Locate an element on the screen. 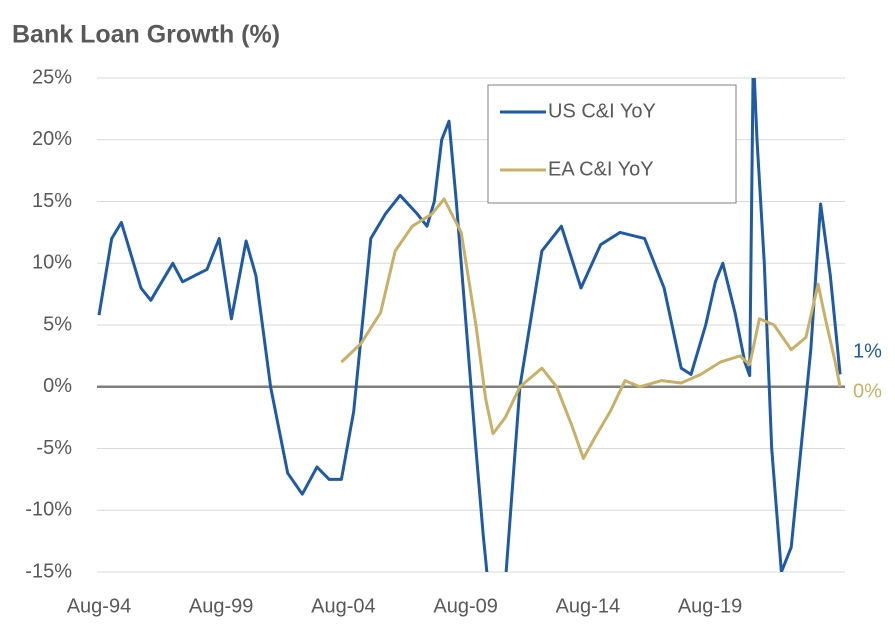  y-tick-label: 5% is located at coordinates (57, 324).